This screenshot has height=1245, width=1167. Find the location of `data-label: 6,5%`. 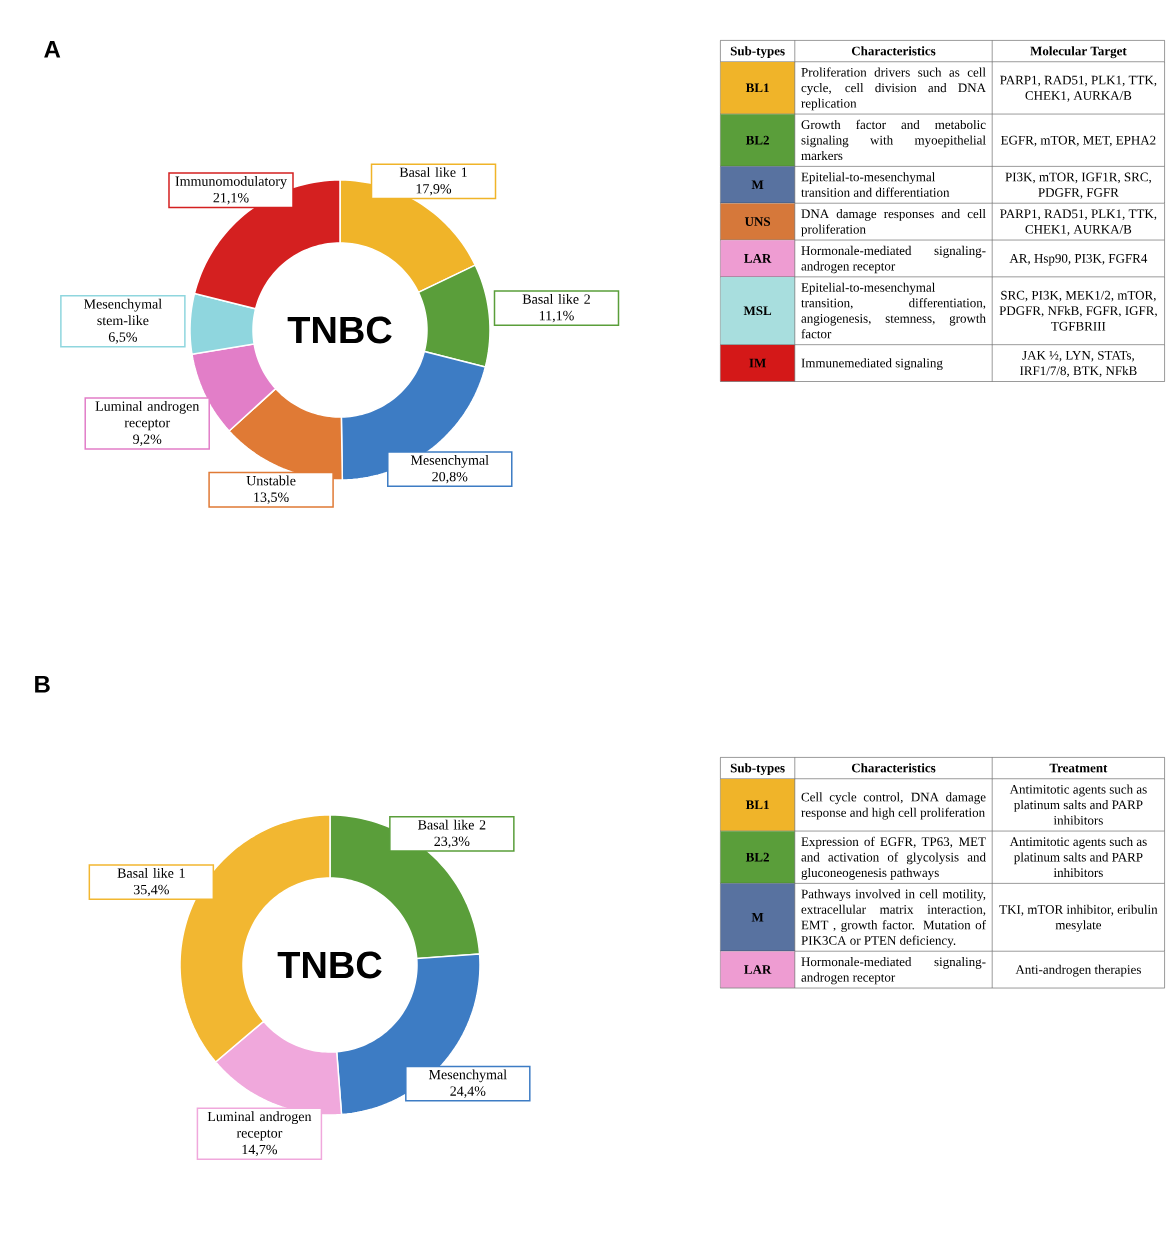

data-label: 6,5% is located at coordinates (122, 338).